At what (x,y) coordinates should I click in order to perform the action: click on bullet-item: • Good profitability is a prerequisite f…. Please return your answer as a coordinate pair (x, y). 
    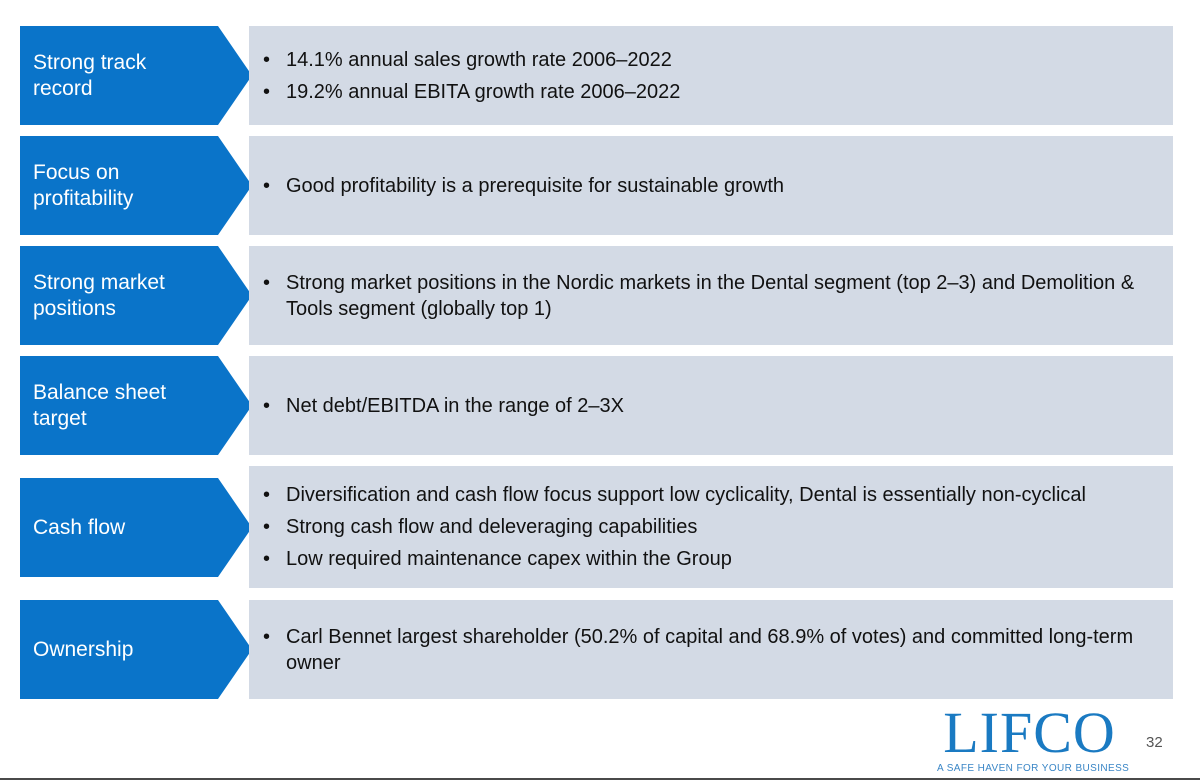
    Looking at the image, I should click on (709, 186).